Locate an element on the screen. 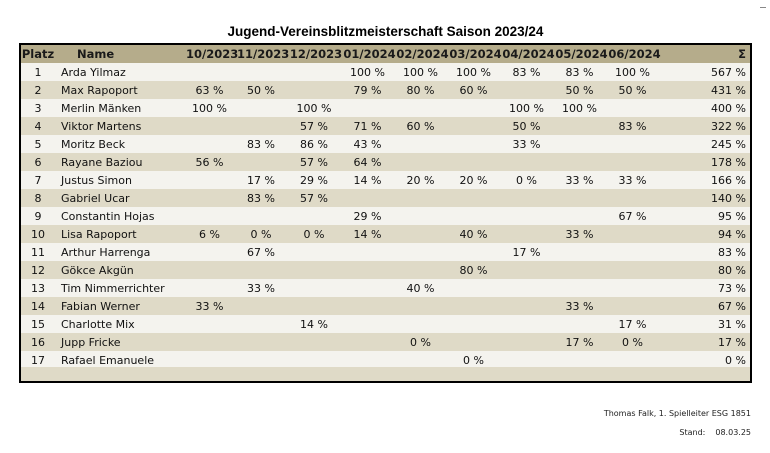  cell-name: Jupp Fricke is located at coordinates (91, 342).